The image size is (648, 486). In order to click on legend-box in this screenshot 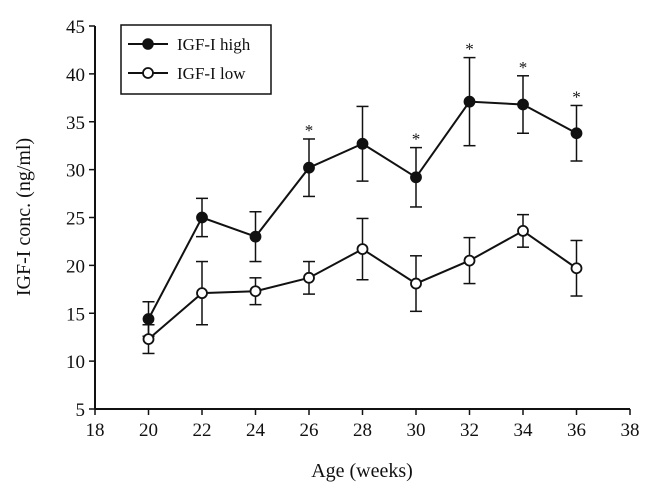, I will do `click(196, 59)`.